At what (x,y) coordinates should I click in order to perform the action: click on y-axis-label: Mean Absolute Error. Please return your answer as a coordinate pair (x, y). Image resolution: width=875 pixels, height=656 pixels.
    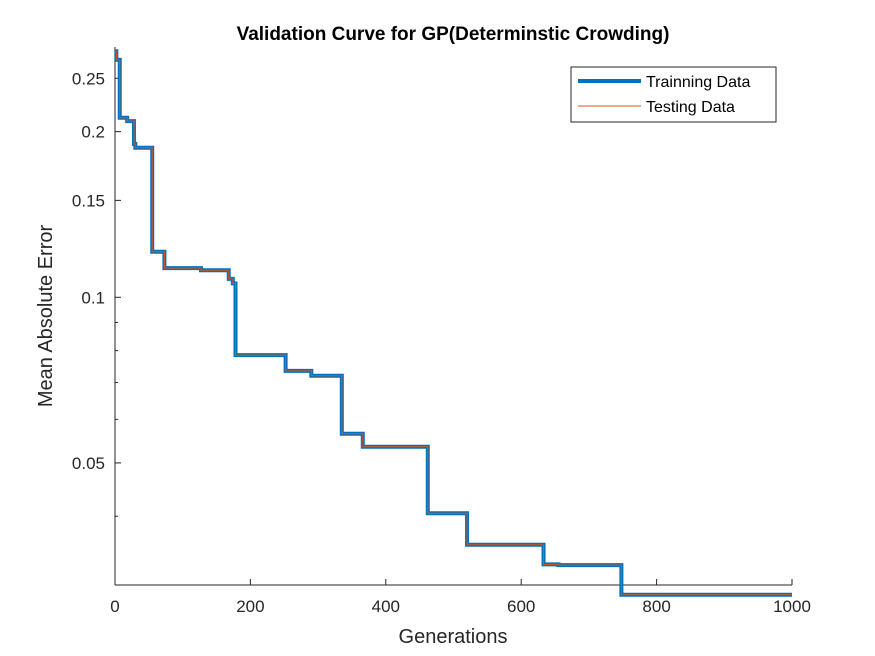
    Looking at the image, I should click on (46, 316).